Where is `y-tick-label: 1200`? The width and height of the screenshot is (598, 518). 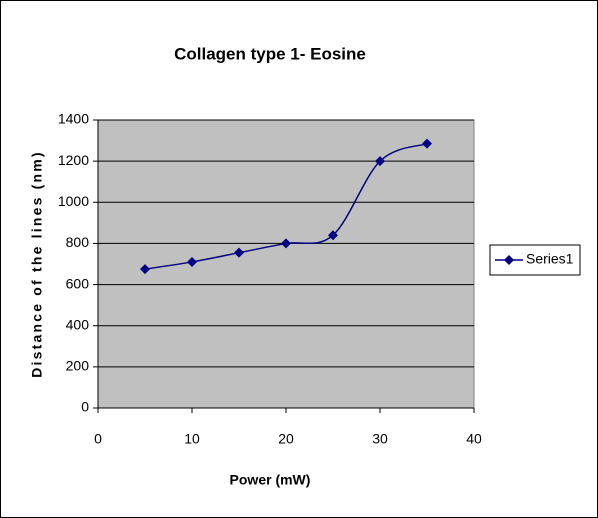 y-tick-label: 1200 is located at coordinates (73, 160).